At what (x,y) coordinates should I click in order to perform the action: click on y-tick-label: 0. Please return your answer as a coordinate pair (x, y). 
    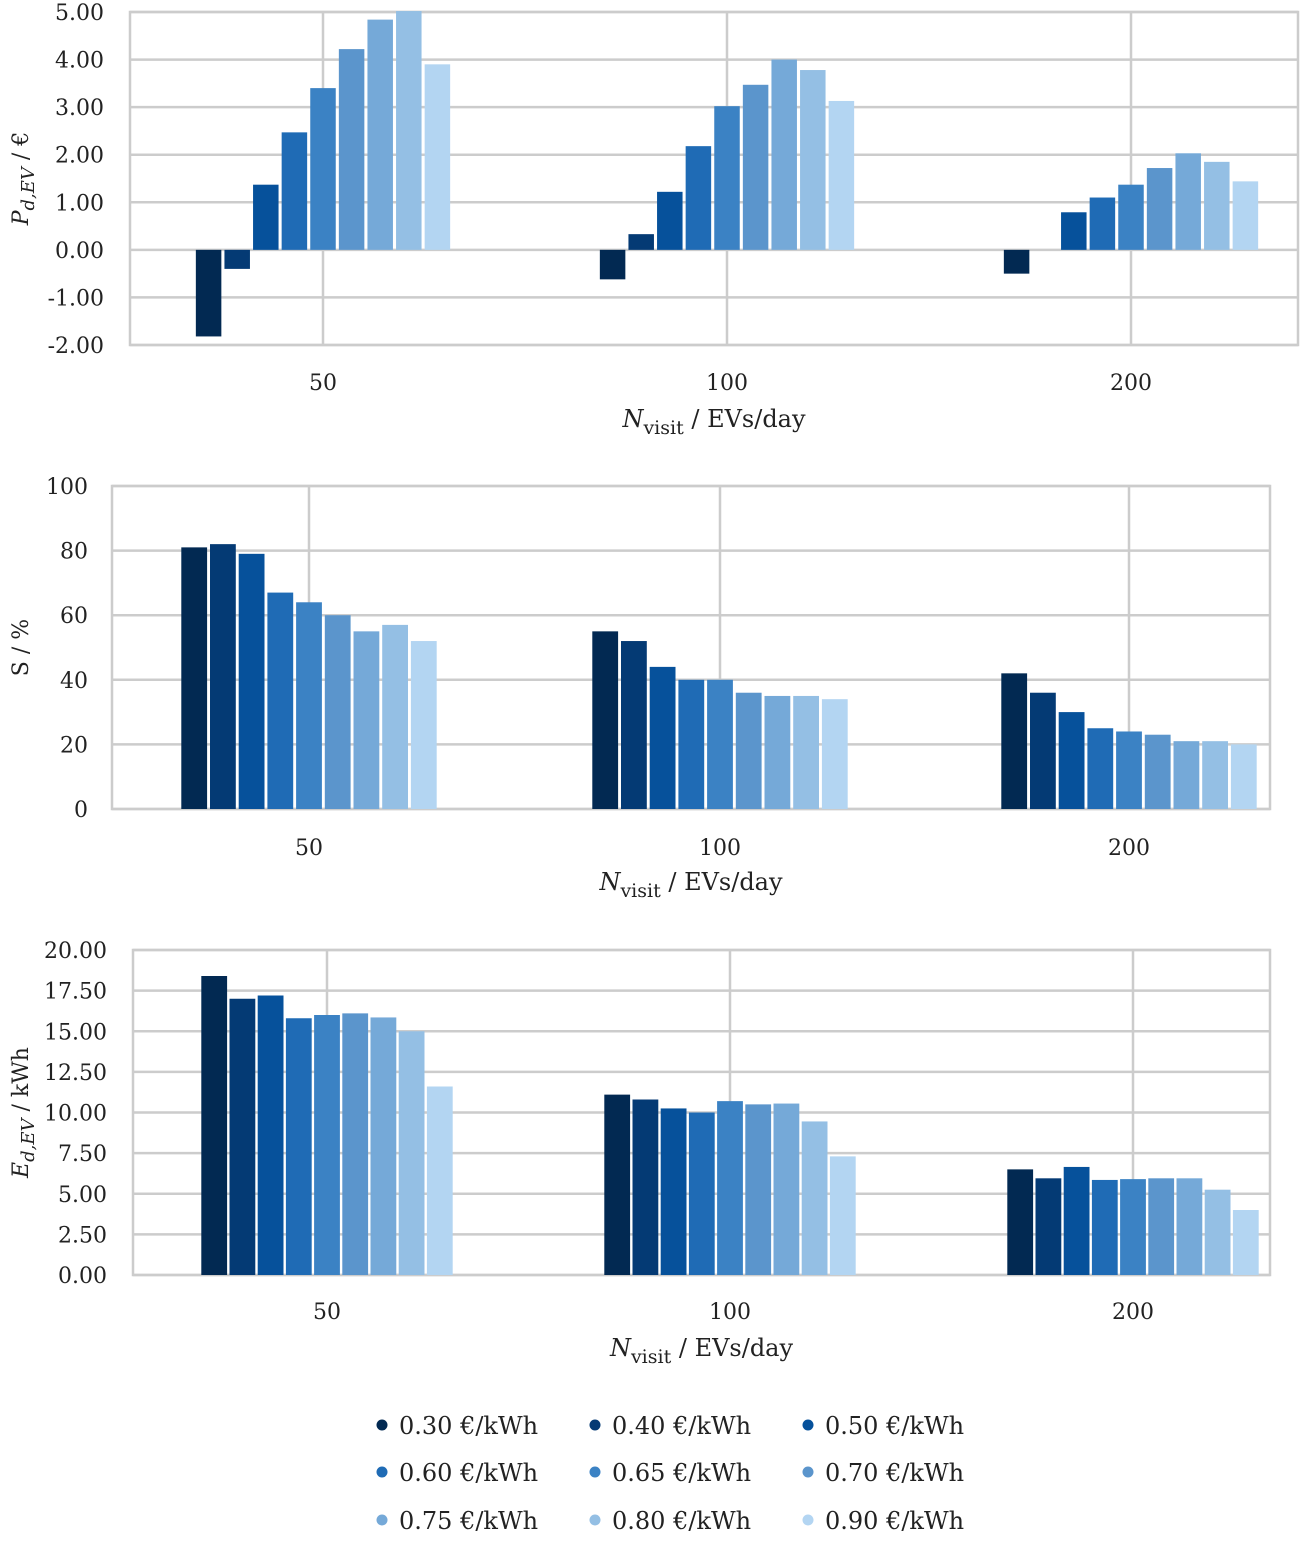
    Looking at the image, I should click on (81, 810).